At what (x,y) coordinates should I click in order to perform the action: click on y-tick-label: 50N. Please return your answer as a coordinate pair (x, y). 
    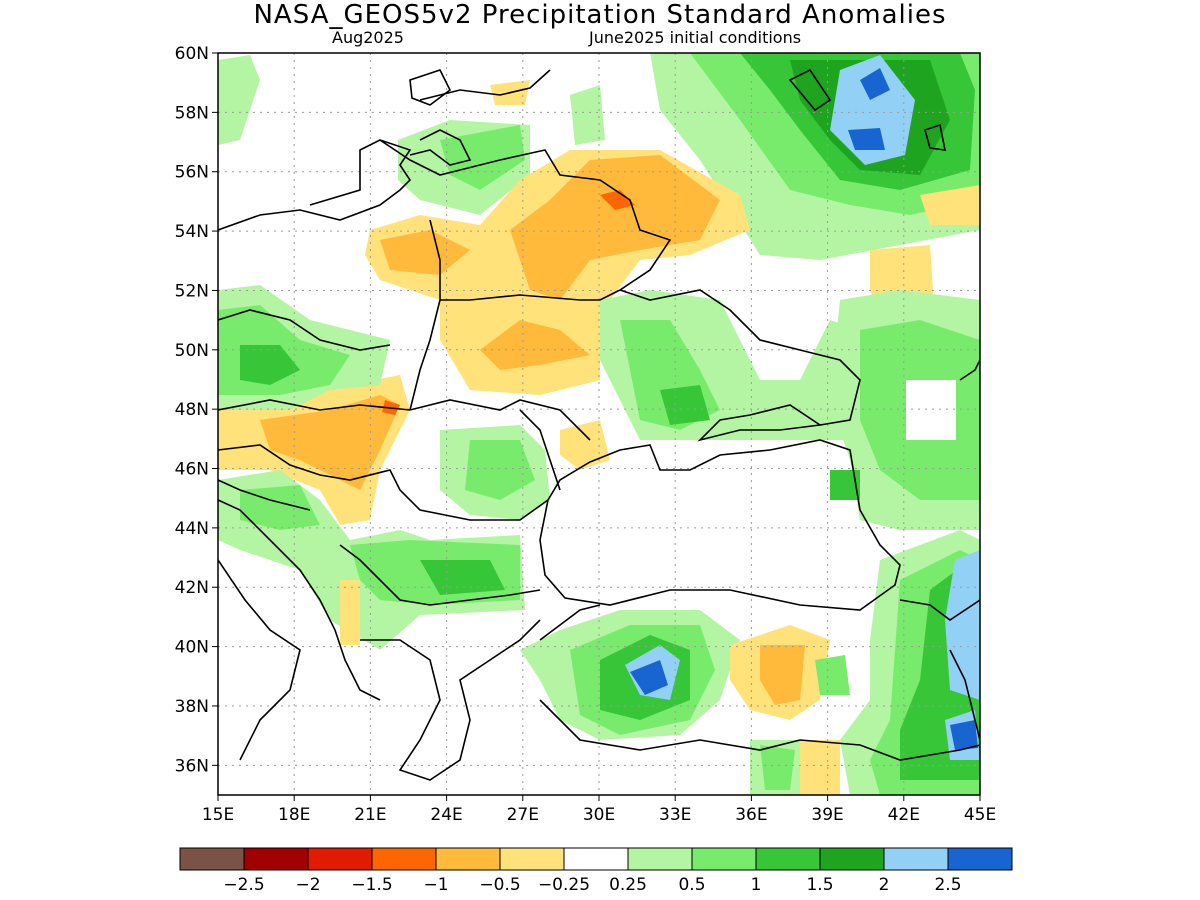
    Looking at the image, I should click on (192, 351).